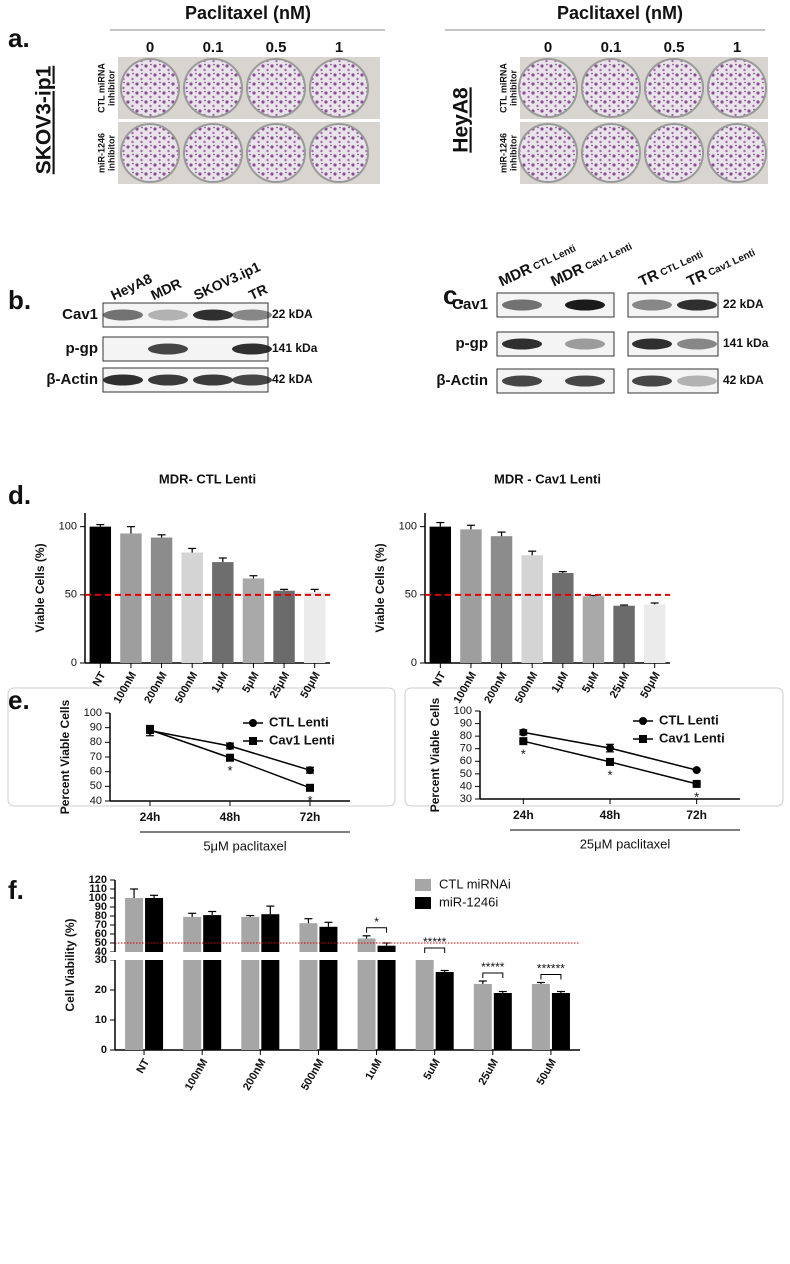 This screenshot has width=790, height=1264. What do you see at coordinates (743, 380) in the screenshot?
I see `mw-label: 42 kDA` at bounding box center [743, 380].